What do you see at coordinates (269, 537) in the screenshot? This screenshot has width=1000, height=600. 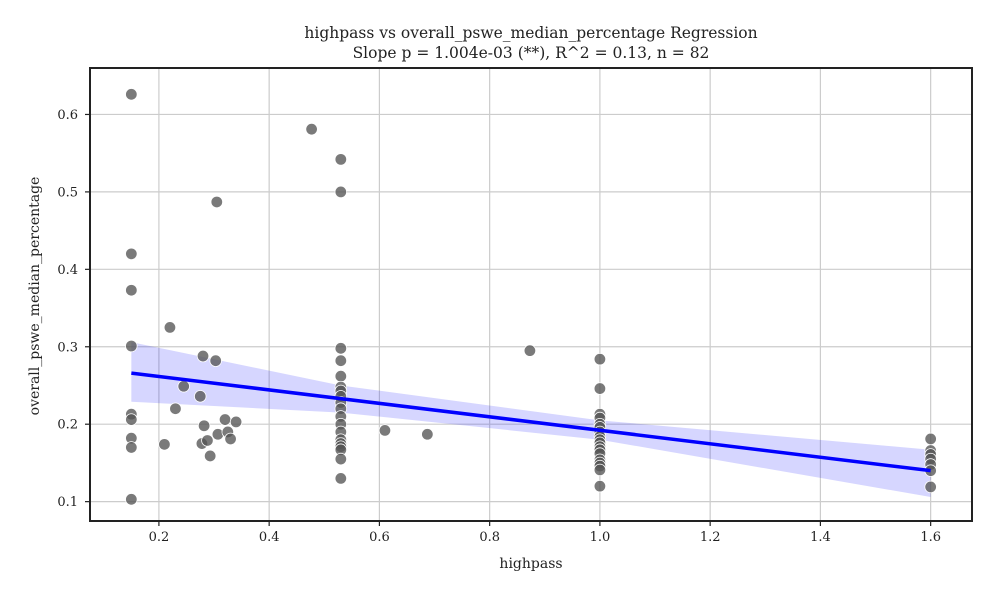 I see `x-tick-label: 0.4` at bounding box center [269, 537].